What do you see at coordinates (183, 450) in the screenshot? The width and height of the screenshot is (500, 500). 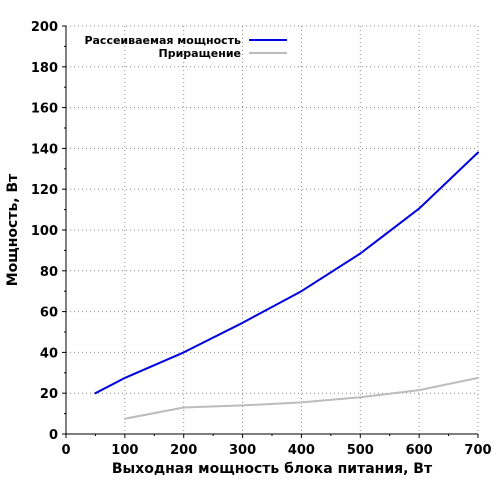 I see `x-tick-label: 200` at bounding box center [183, 450].